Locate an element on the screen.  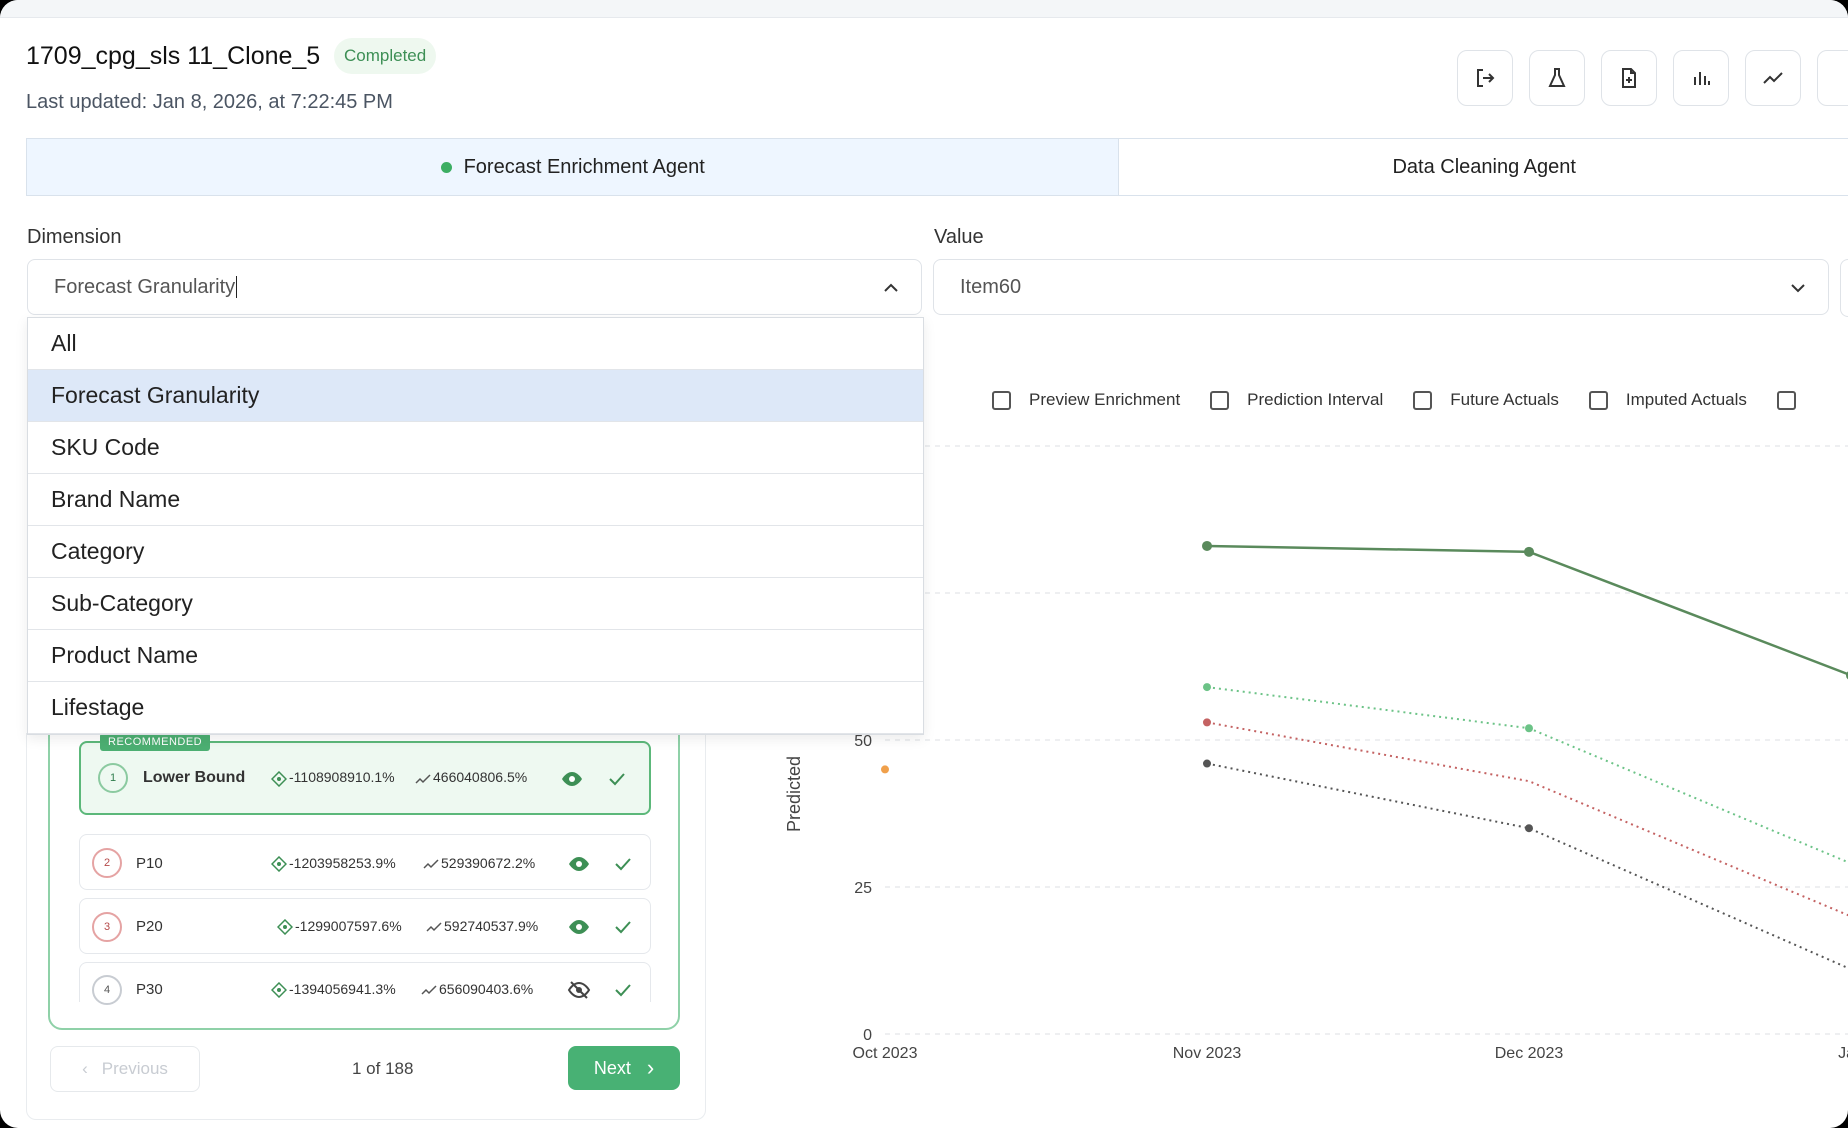
y-tick-label: 25 is located at coordinates (863, 888).